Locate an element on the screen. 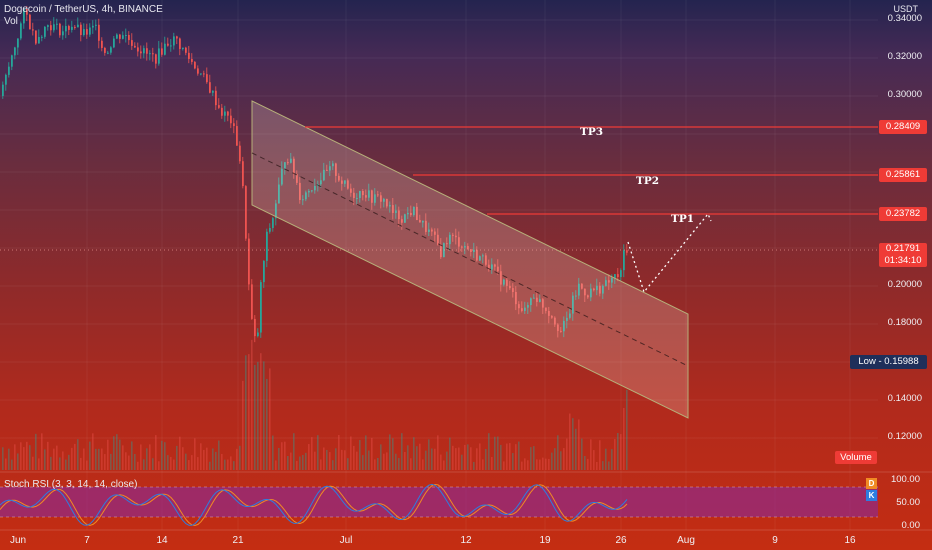 The image size is (932, 550). stoch-axis-label: 0.00 is located at coordinates (911, 525).